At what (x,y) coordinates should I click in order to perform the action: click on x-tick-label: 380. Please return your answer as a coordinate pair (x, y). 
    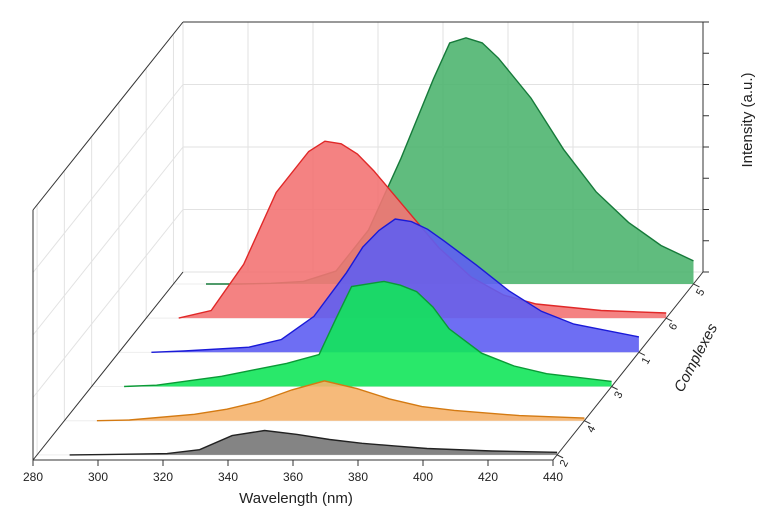
    Looking at the image, I should click on (358, 477).